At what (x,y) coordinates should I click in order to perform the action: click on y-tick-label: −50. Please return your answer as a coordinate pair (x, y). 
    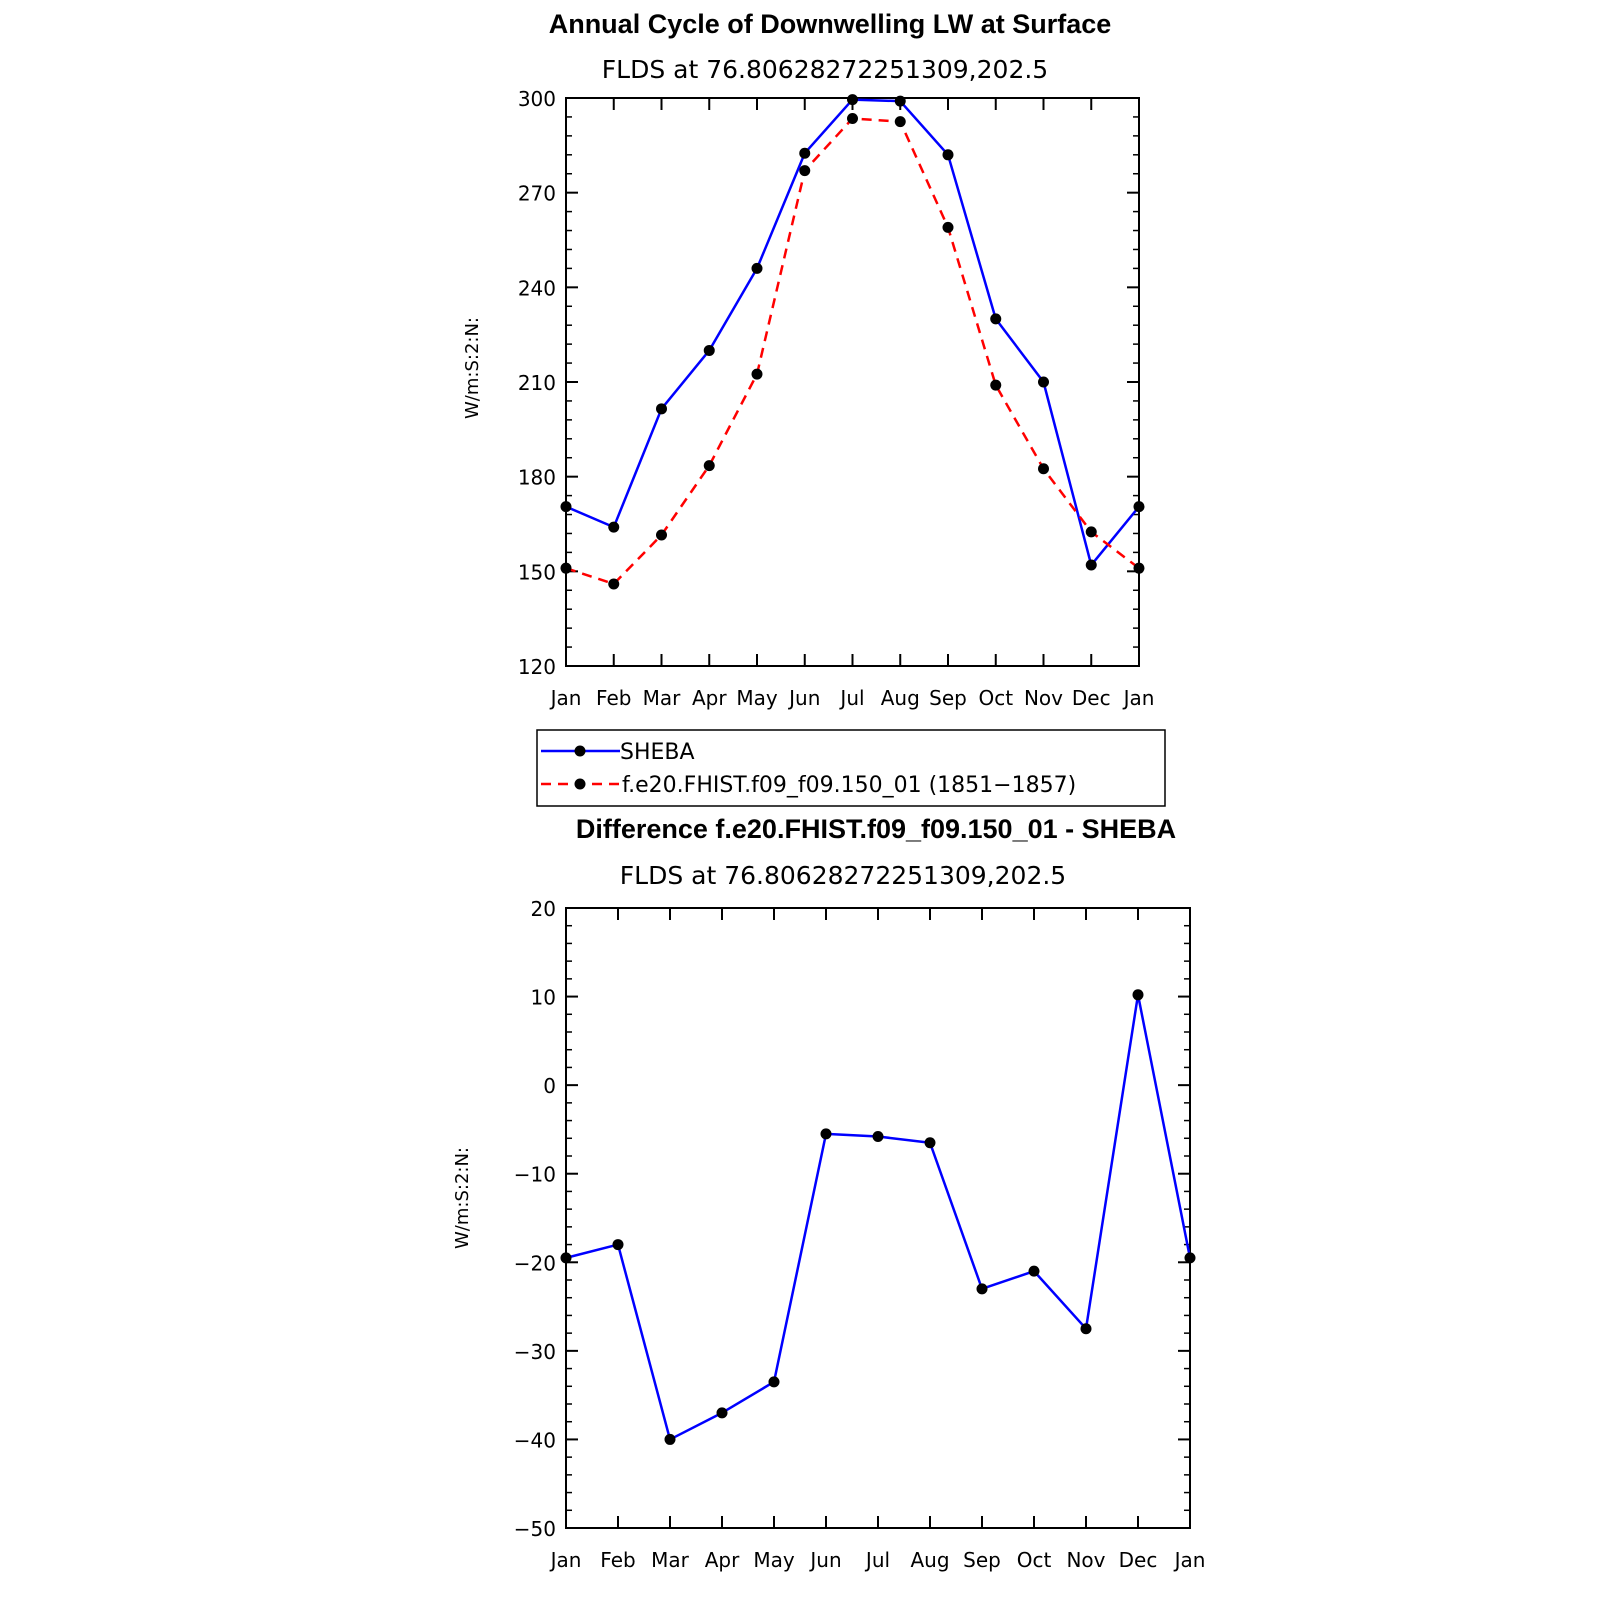
    Looking at the image, I should click on (535, 1529).